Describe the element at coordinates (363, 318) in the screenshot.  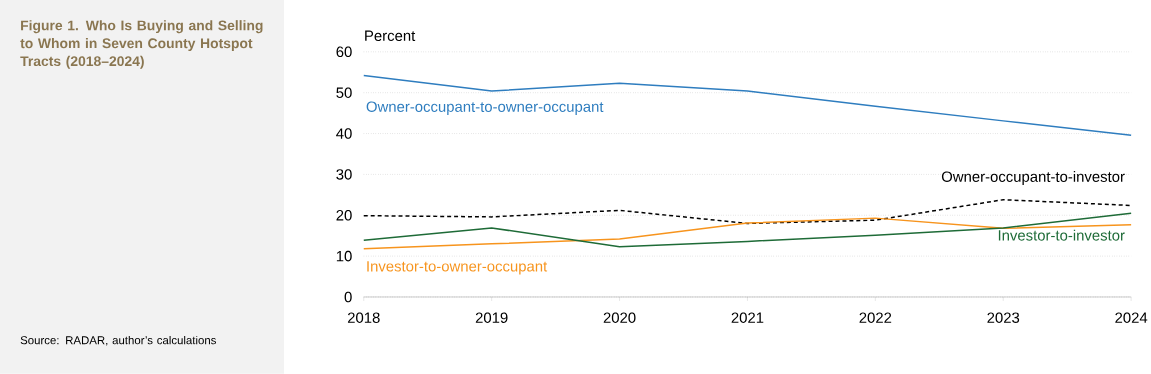
I see `x-tick-label: 2018` at that location.